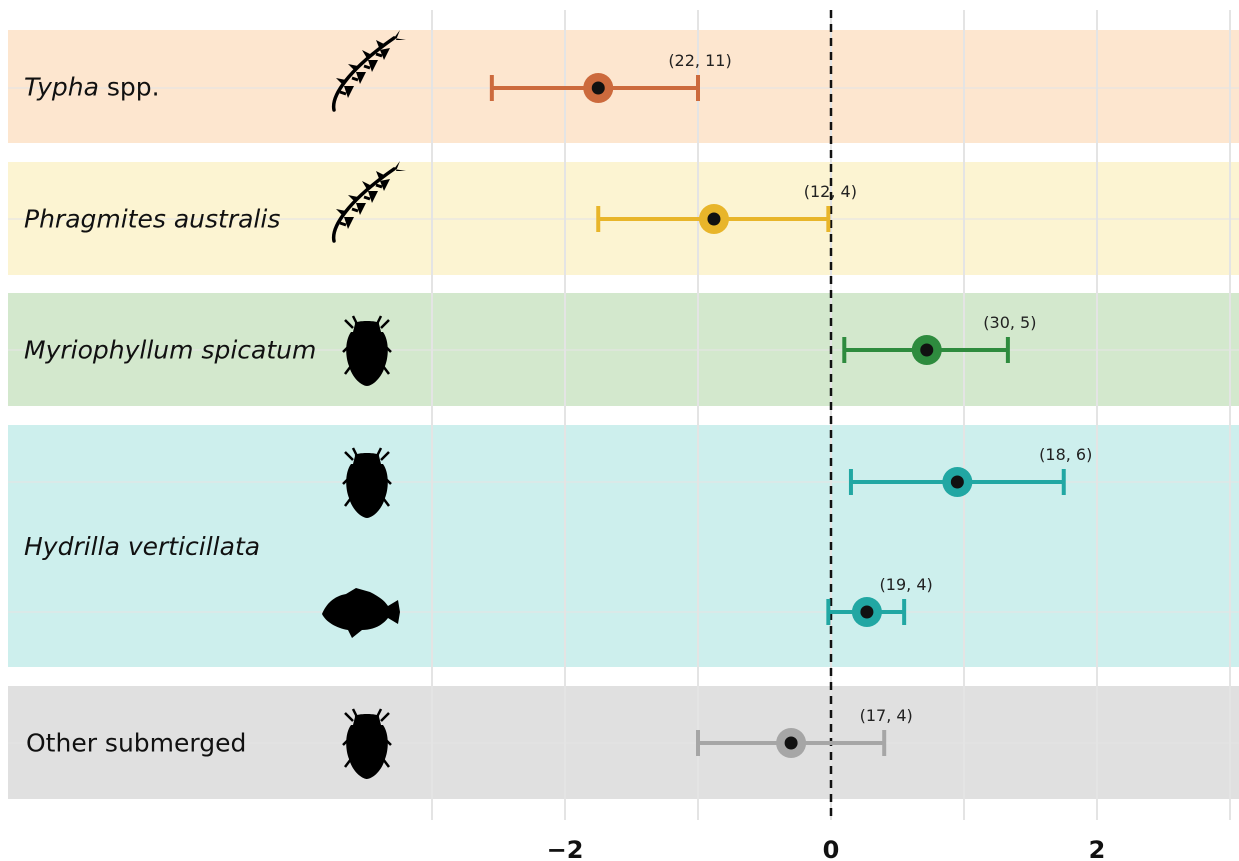 The width and height of the screenshot is (1239, 861). What do you see at coordinates (831, 848) in the screenshot?
I see `x-tick-label: 0` at bounding box center [831, 848].